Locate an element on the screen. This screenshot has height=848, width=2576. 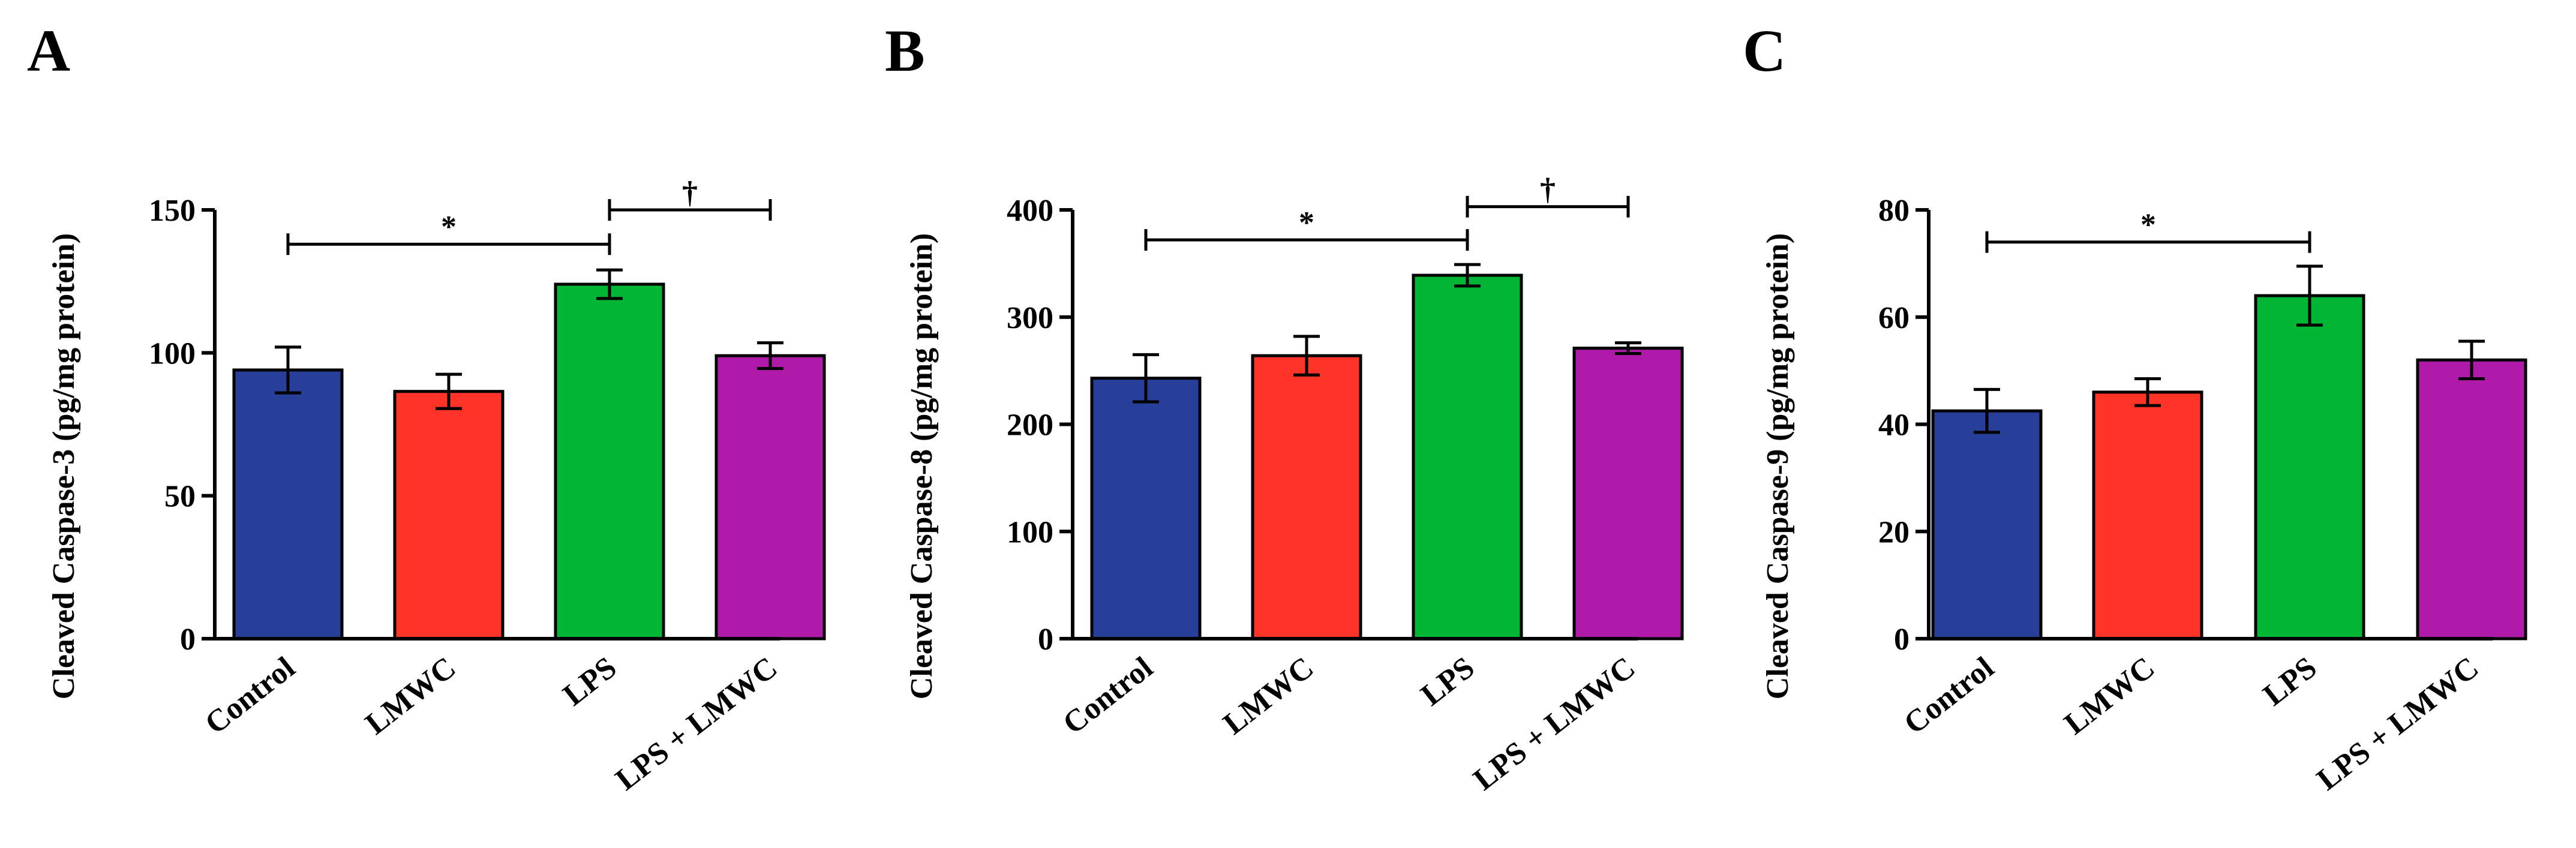
panel-letter: A is located at coordinates (48, 50).